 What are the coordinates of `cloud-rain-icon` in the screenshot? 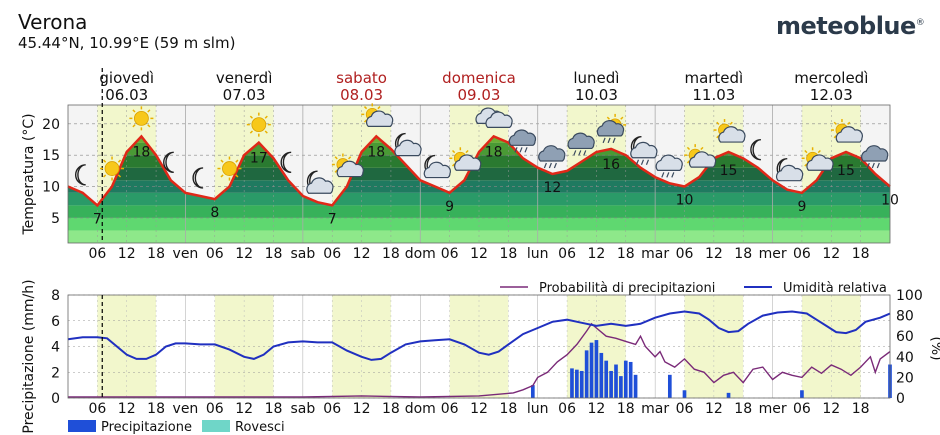 It's located at (669, 166).